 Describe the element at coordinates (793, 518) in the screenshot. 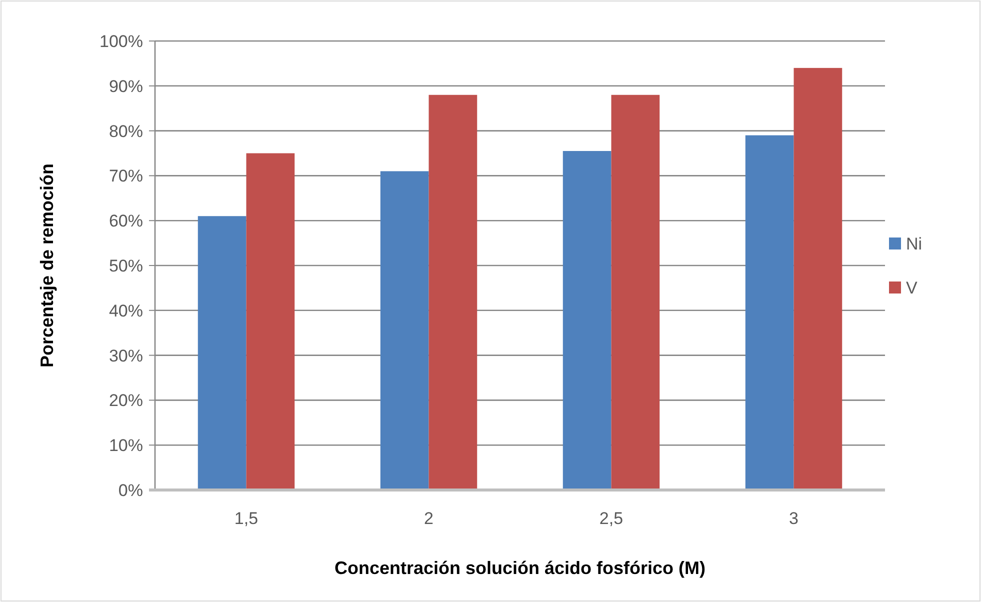

I see `x-tick-label: 3` at that location.